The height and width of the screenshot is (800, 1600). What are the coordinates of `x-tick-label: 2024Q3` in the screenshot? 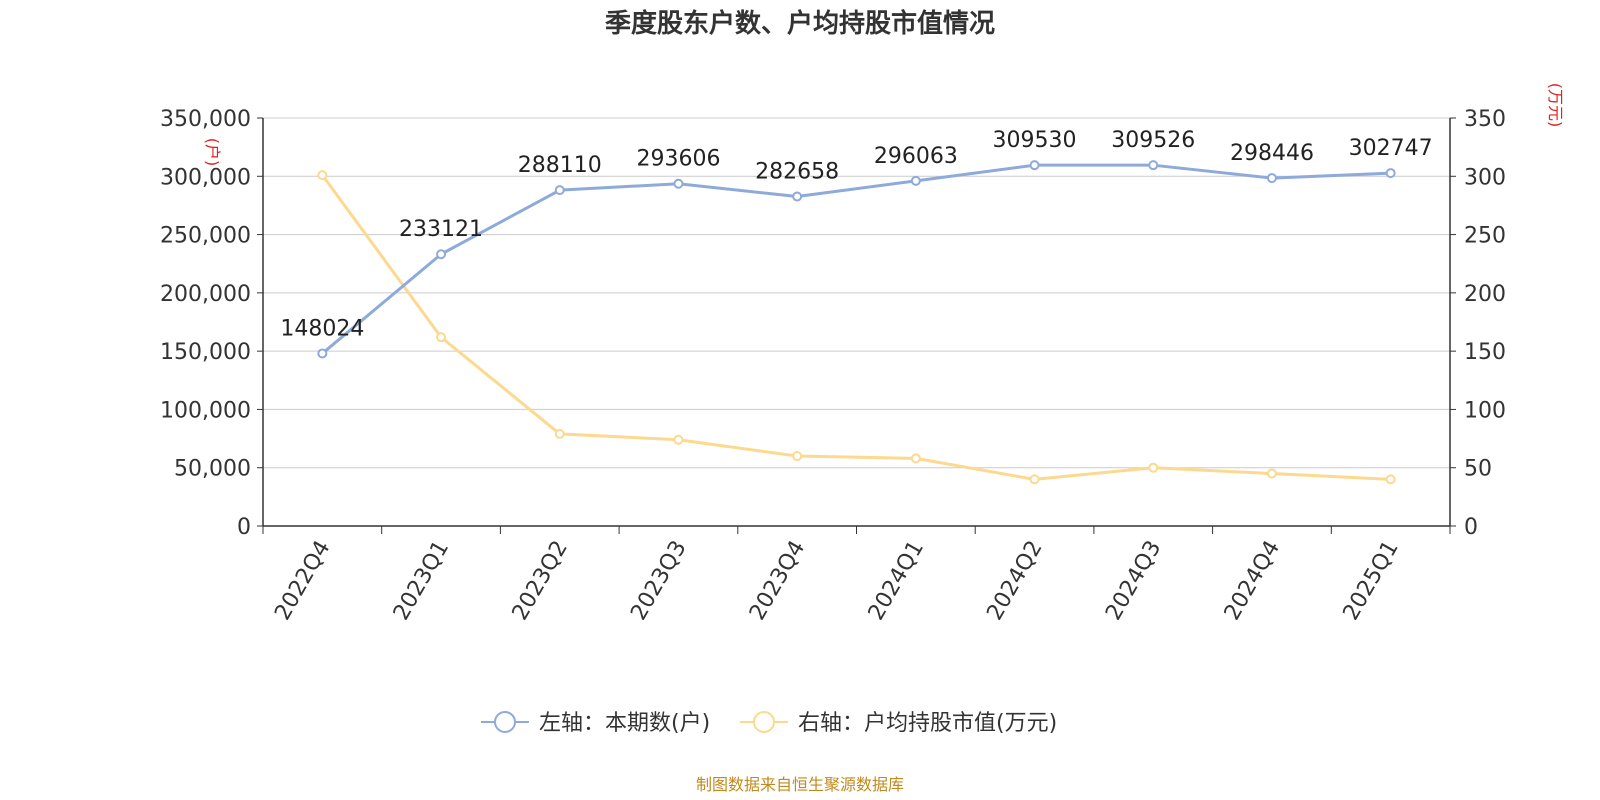 It's located at (1133, 581).